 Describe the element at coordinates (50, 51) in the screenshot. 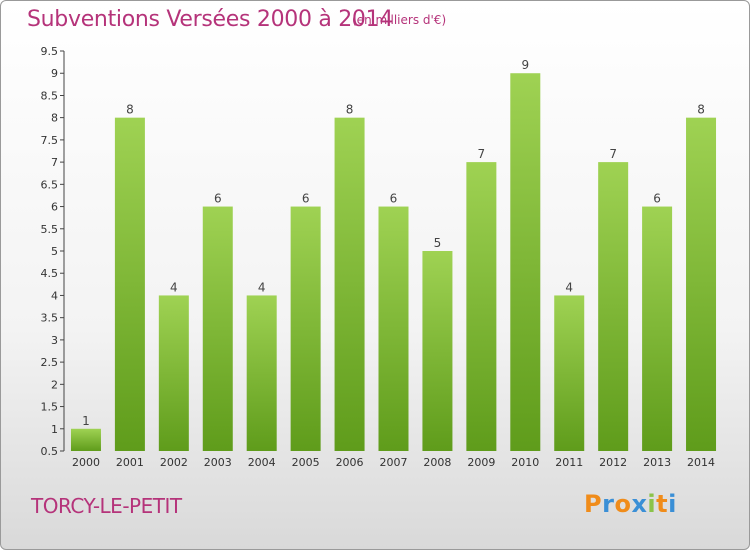

I see `y-tick-label: 9.5` at that location.